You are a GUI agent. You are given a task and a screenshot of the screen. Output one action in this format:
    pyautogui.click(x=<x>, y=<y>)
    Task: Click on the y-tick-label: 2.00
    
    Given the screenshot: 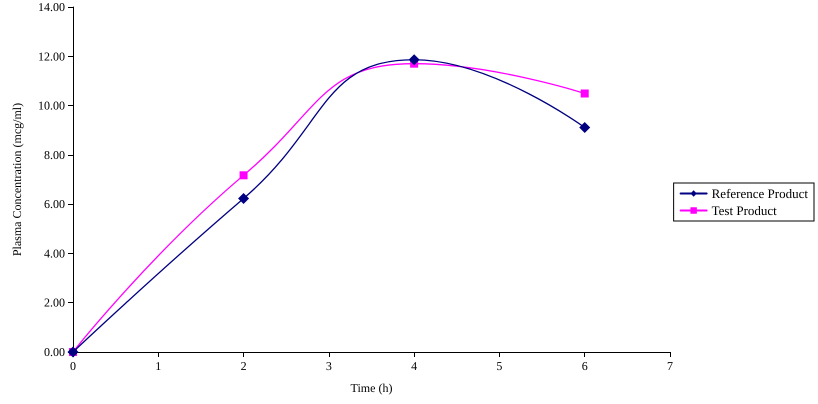 What is the action you would take?
    pyautogui.click(x=54, y=303)
    